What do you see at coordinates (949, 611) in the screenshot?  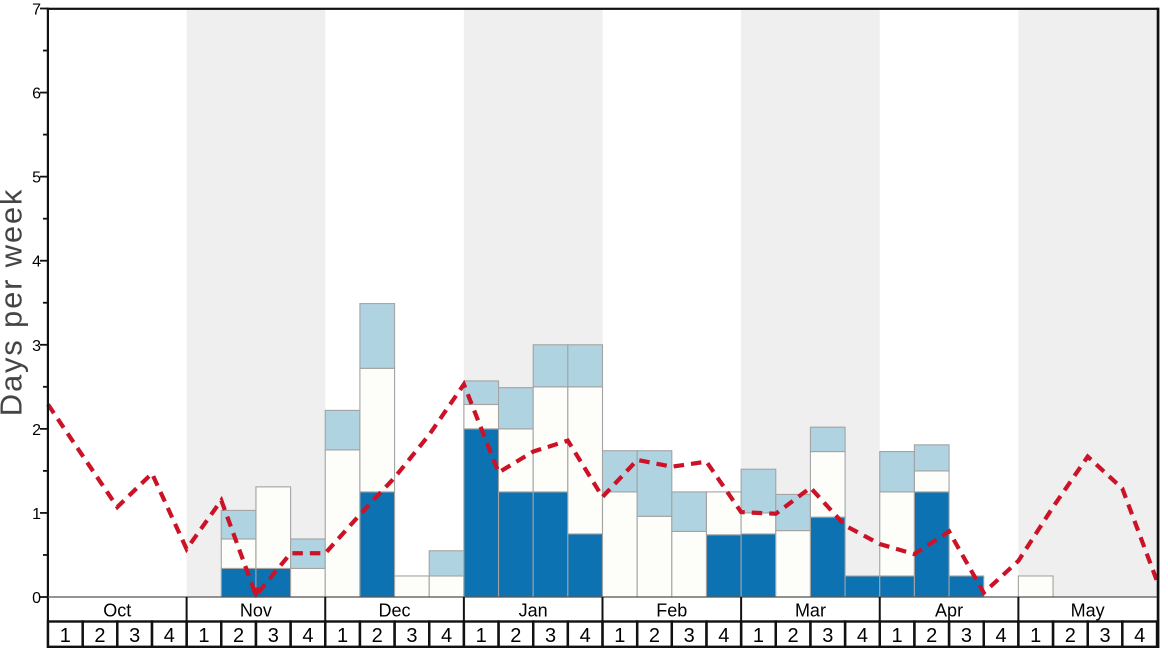 I see `svg-text: Apr` at bounding box center [949, 611].